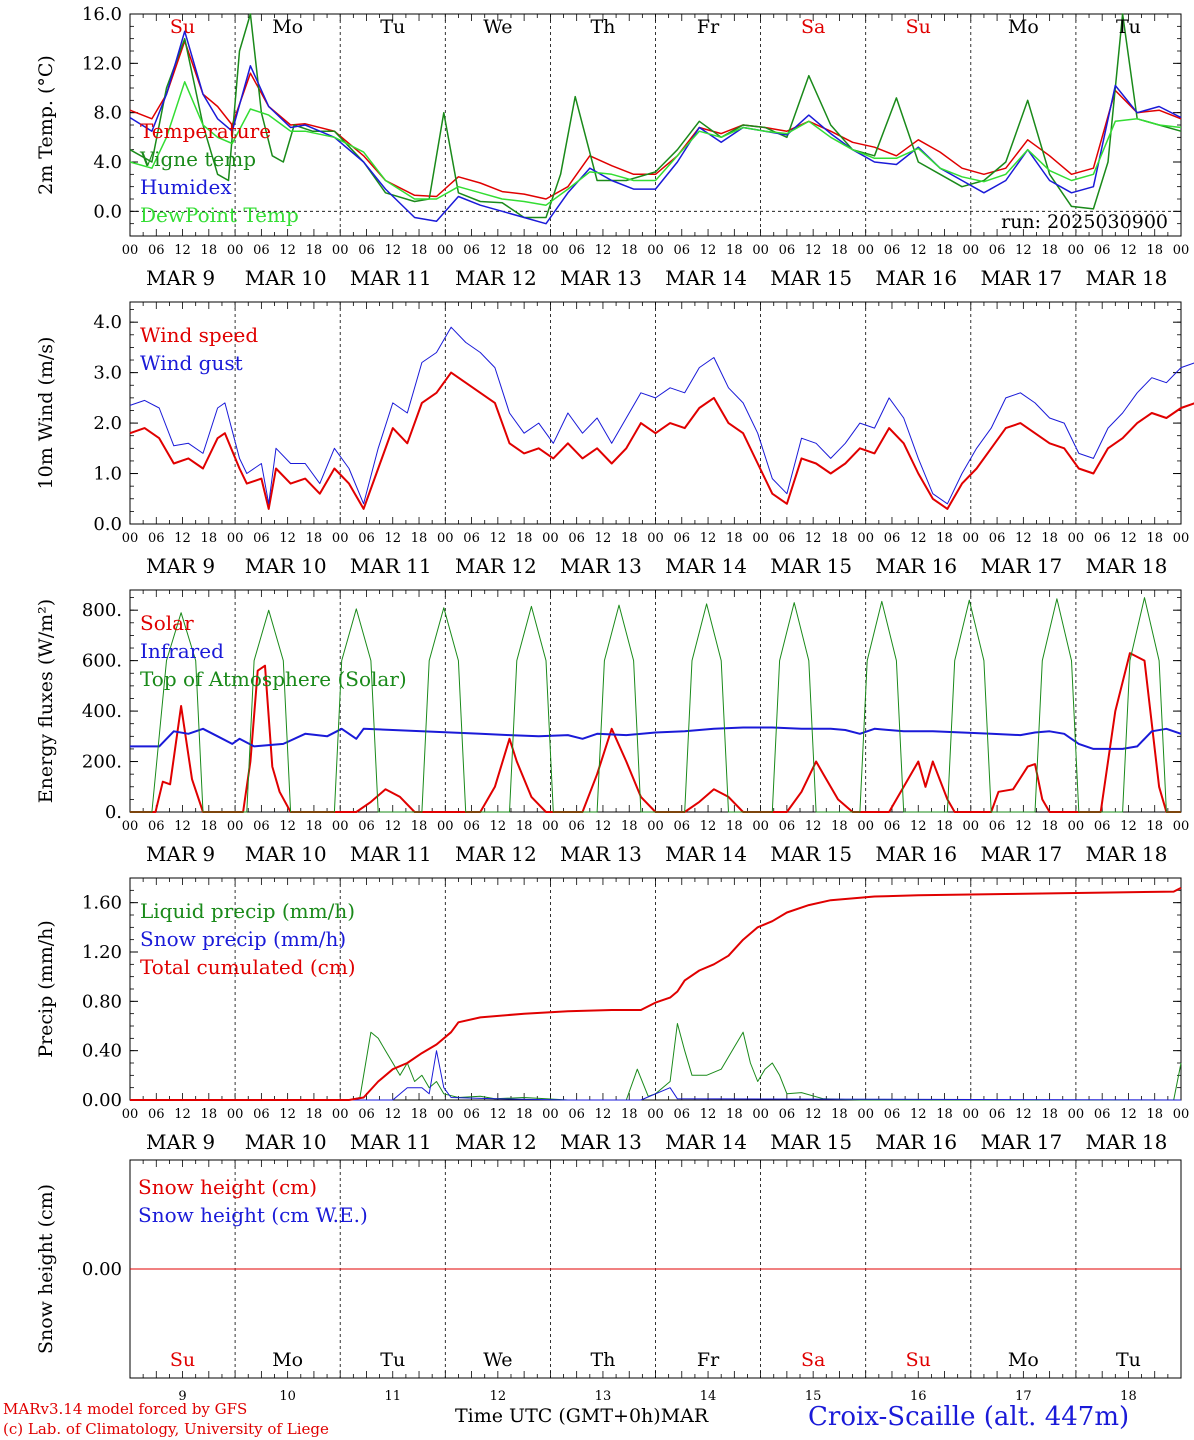 The image size is (1194, 1440). What do you see at coordinates (602, 1360) in the screenshot?
I see `day-name-label: Th` at bounding box center [602, 1360].